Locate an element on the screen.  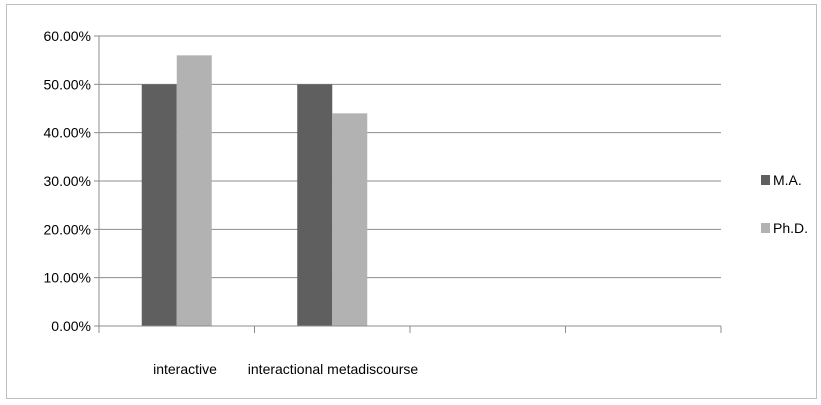
y-tick-label: 10.00% is located at coordinates (67, 278).